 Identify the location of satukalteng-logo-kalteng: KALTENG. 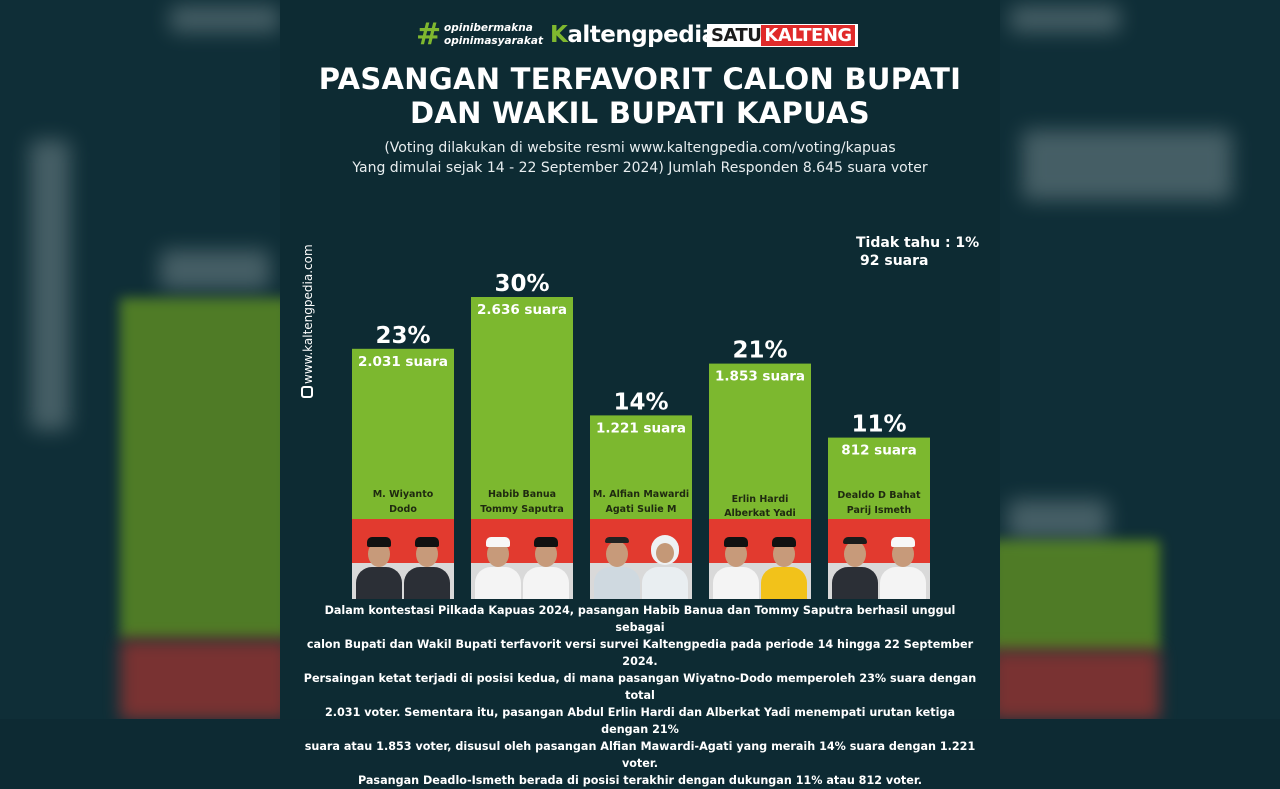
(808, 35).